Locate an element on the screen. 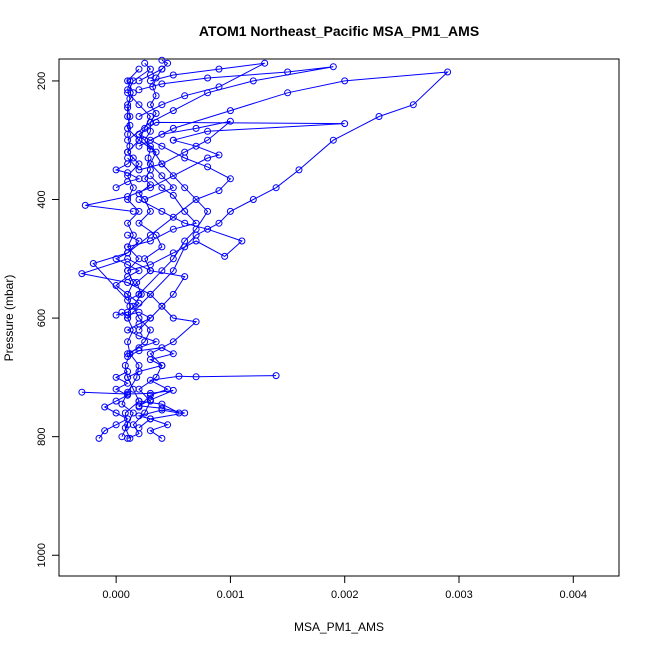 This screenshot has height=650, width=650. chart-title: ATOM1 Northeast_Pacific MSA_PM1_AMS is located at coordinates (339, 31).